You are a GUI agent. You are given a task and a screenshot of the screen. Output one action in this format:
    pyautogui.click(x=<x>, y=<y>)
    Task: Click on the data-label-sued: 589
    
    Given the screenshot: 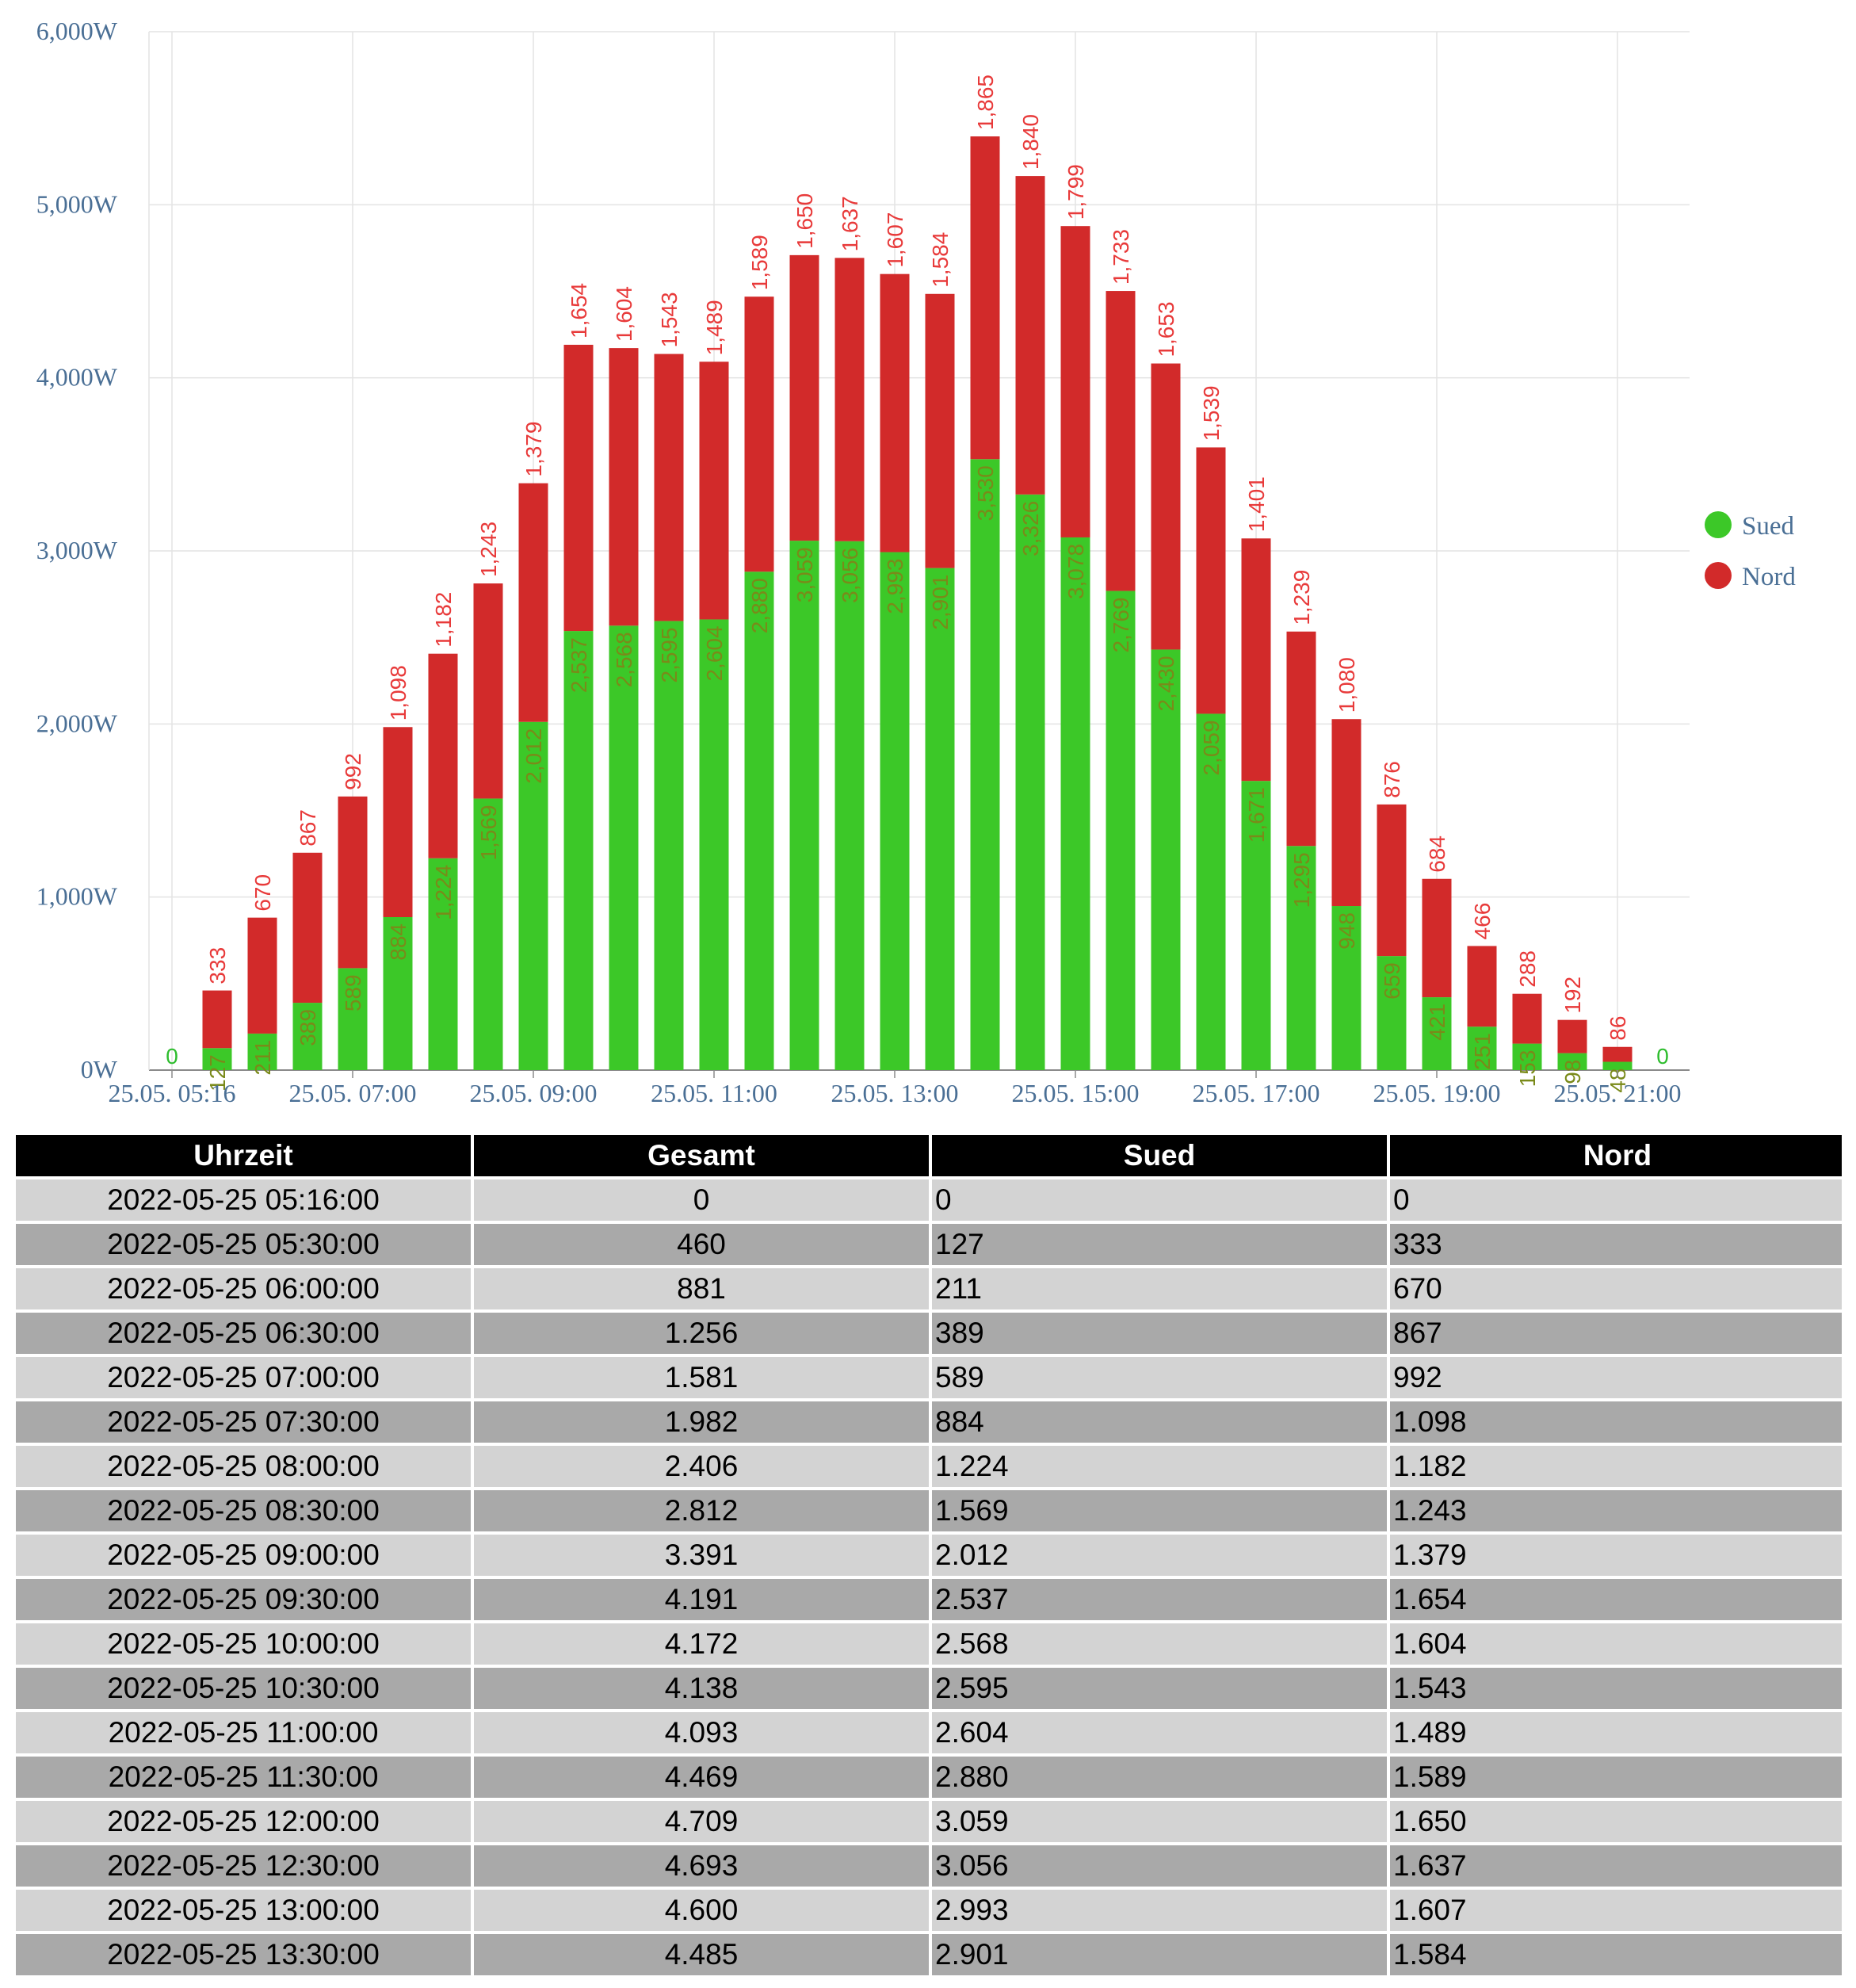 What is the action you would take?
    pyautogui.click(x=353, y=992)
    